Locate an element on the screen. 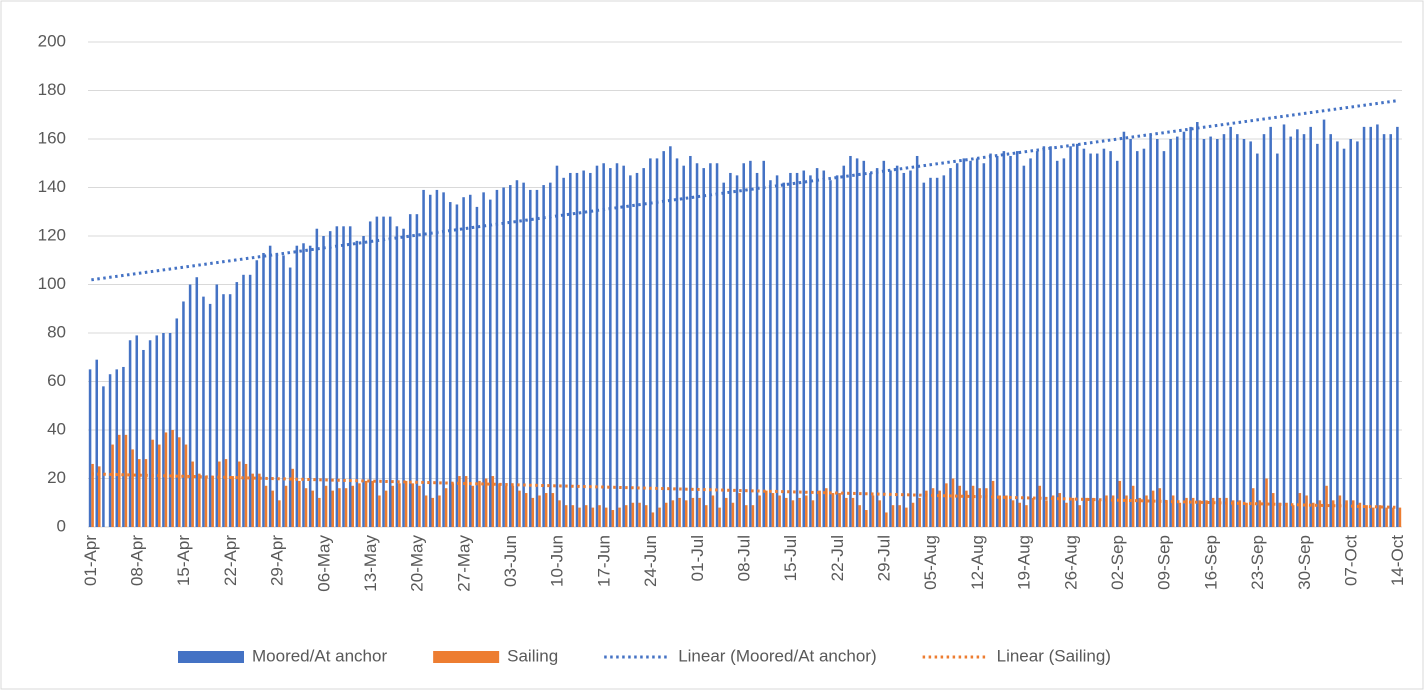 Image resolution: width=1425 pixels, height=691 pixels. x-tick-label: 23-Sep is located at coordinates (1257, 562).